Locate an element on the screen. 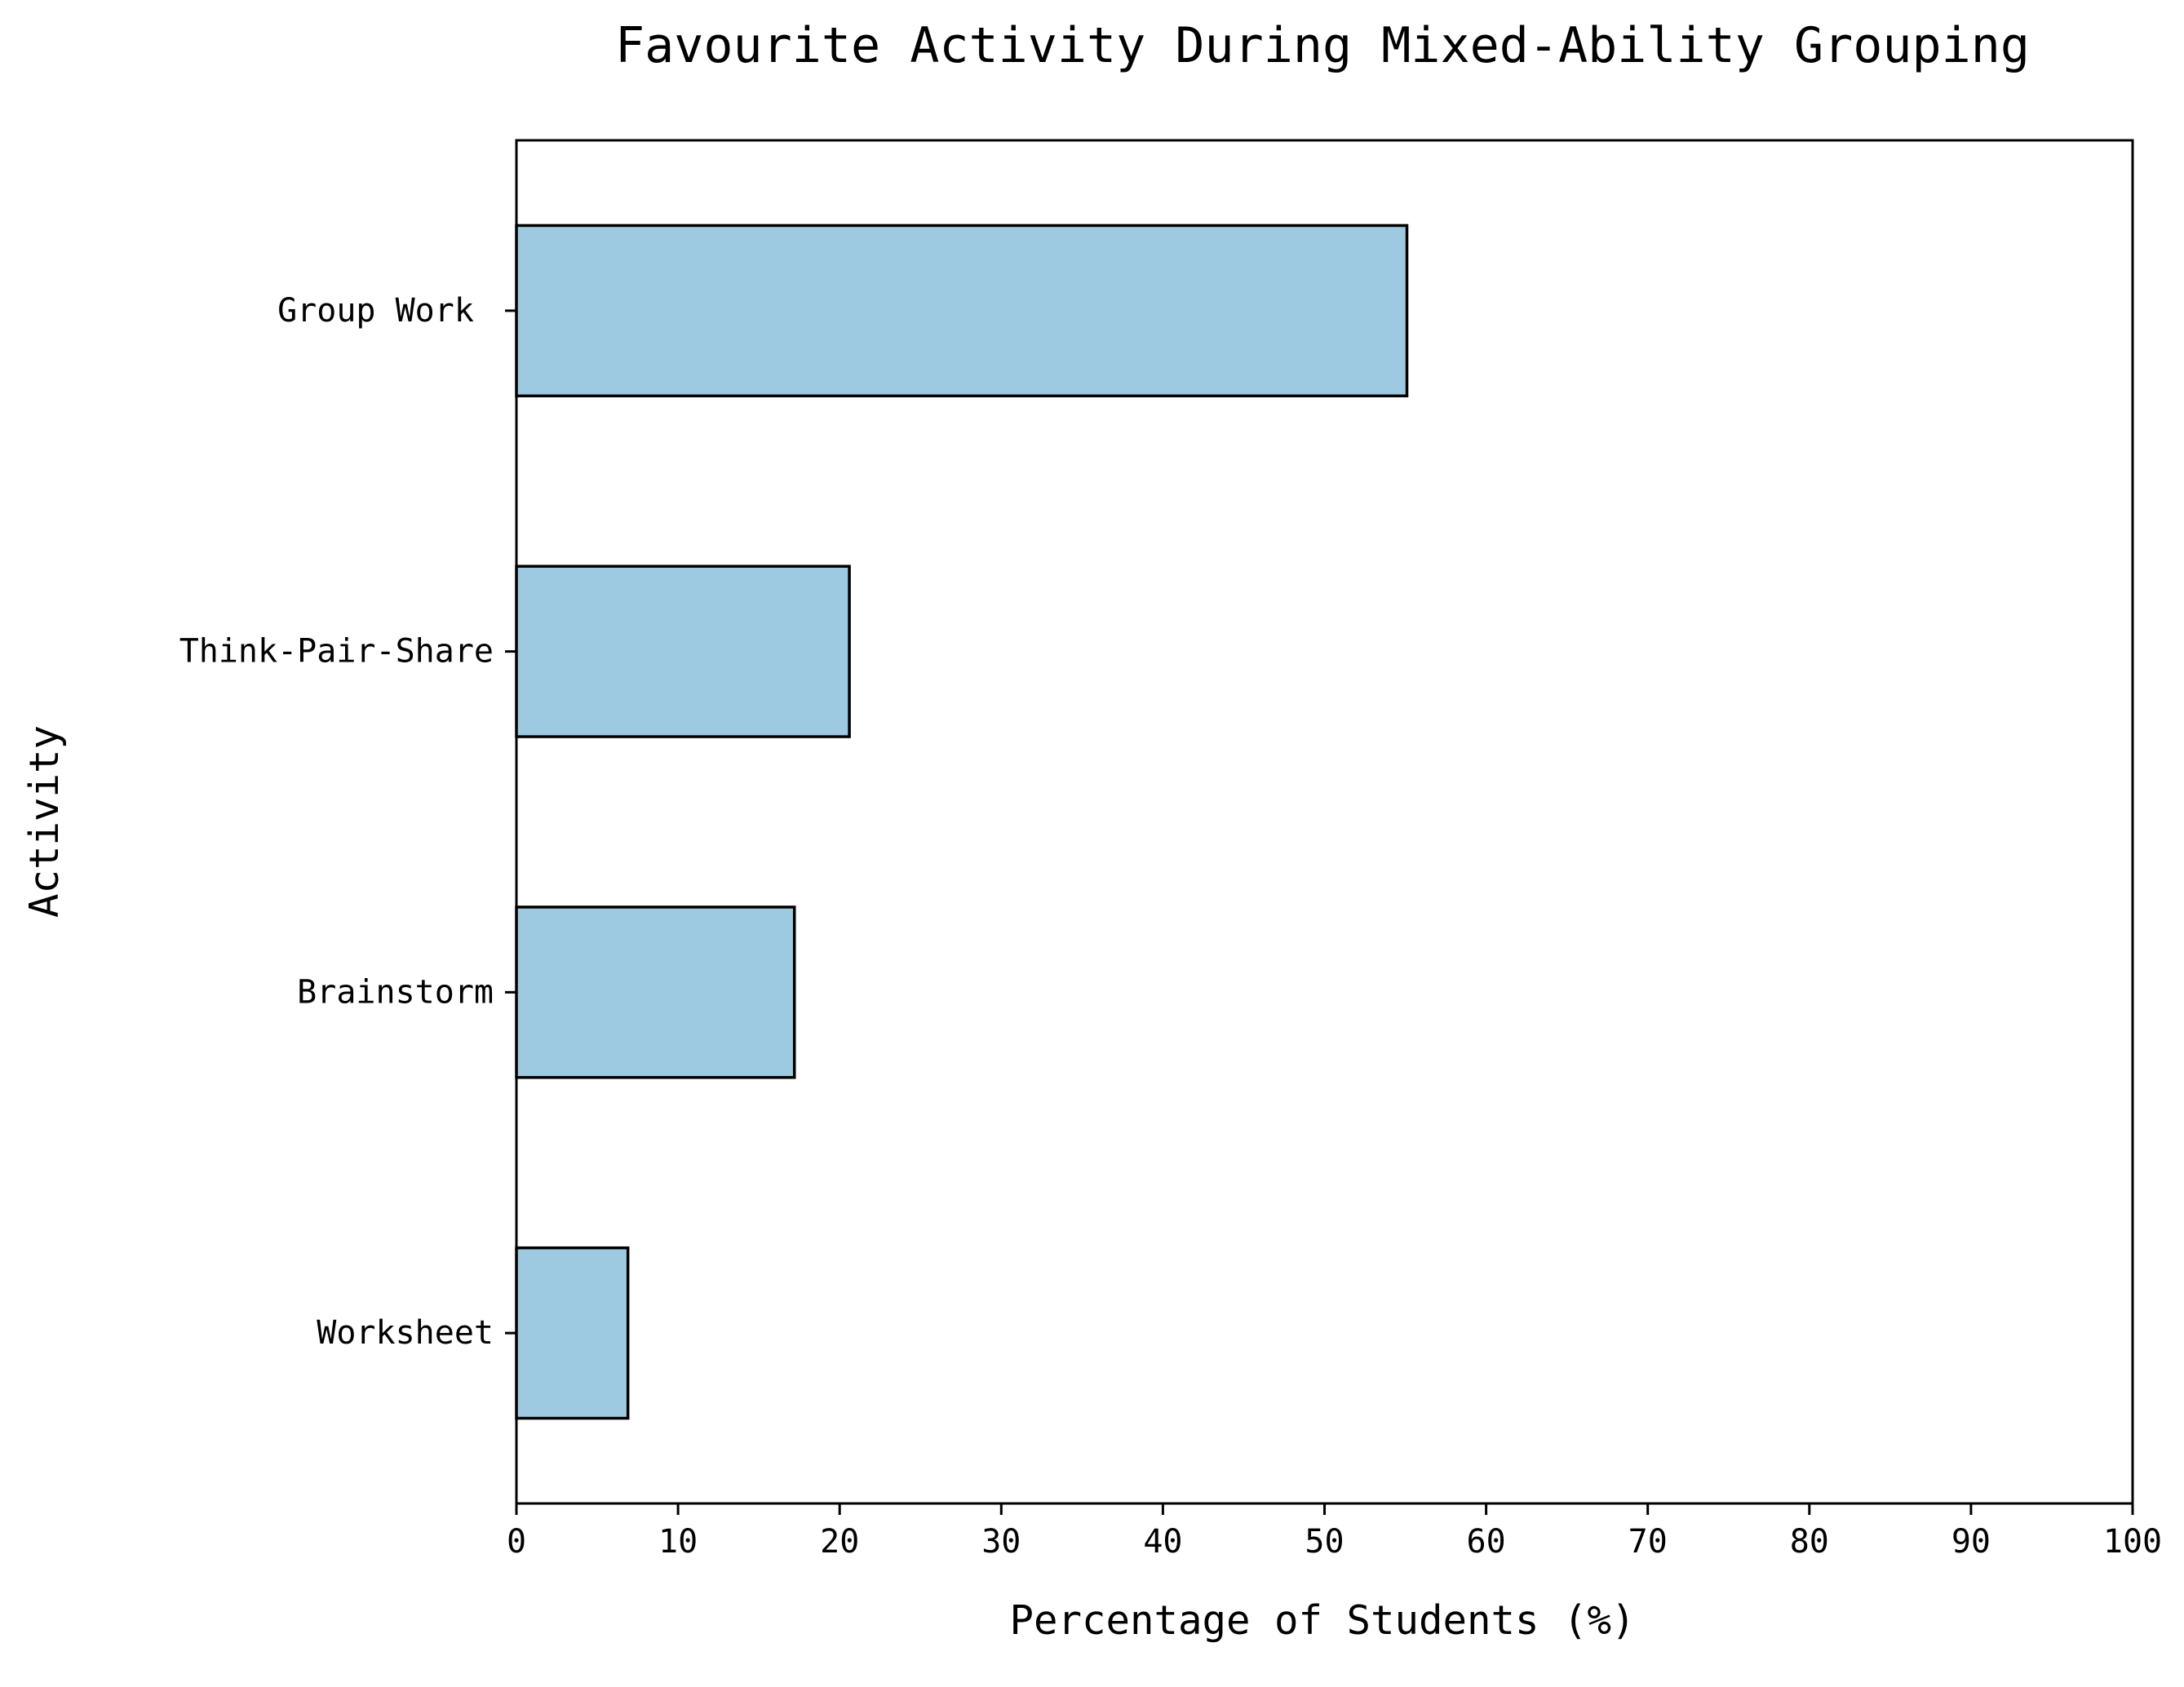 The width and height of the screenshot is (2184, 1687). x-tick-label: 90 is located at coordinates (1971, 1542).